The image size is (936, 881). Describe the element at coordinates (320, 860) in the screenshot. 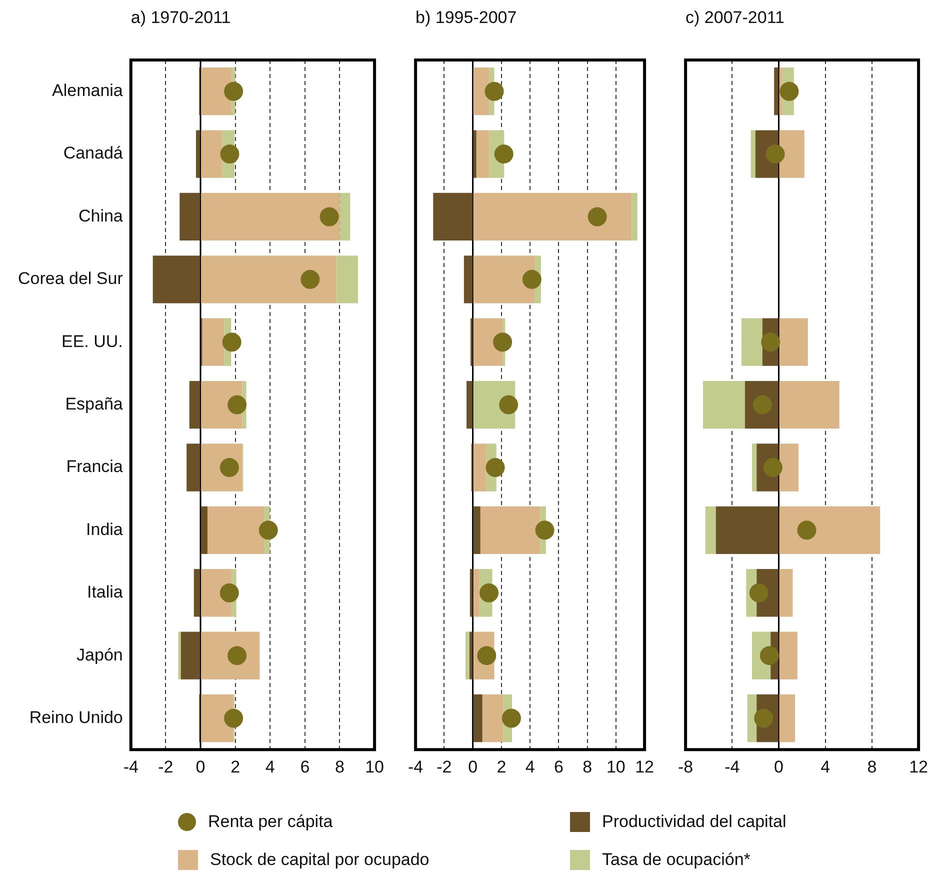

I see `legend-label: Stock de capital por ocupado` at that location.